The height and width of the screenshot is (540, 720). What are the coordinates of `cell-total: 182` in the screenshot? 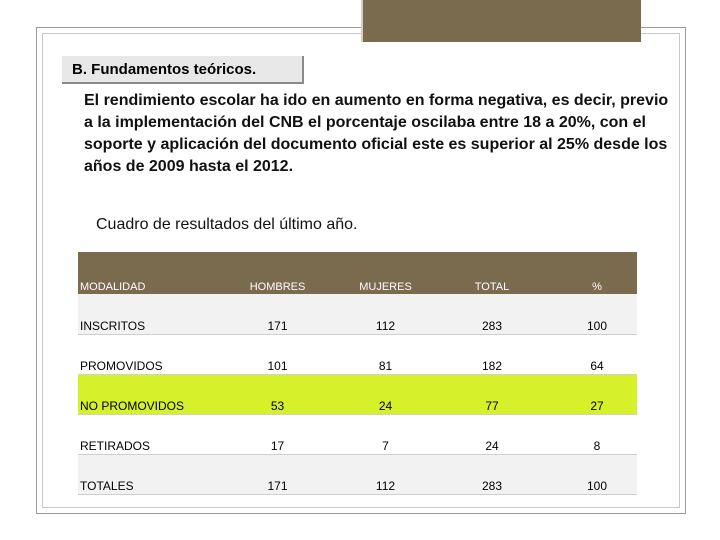 It's located at (492, 354).